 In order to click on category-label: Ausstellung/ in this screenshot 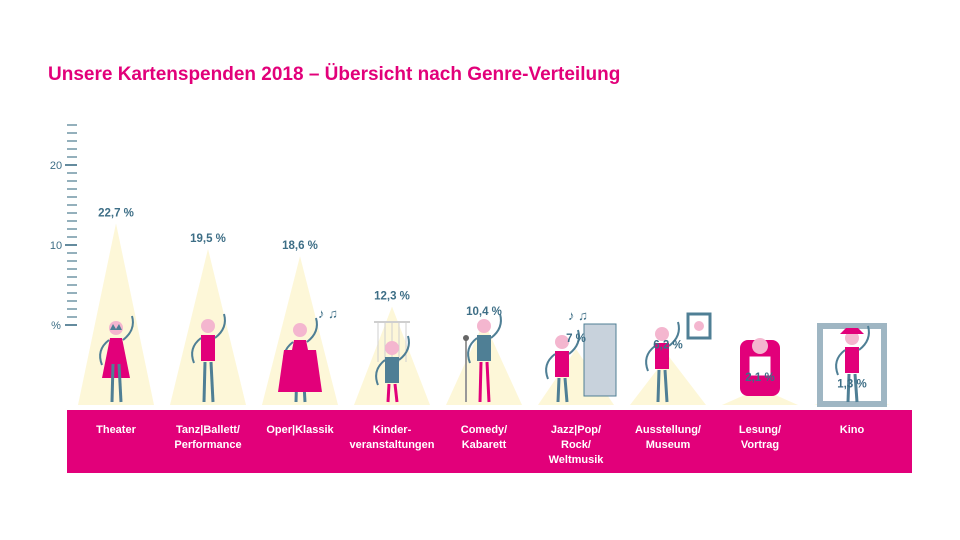, I will do `click(668, 430)`.